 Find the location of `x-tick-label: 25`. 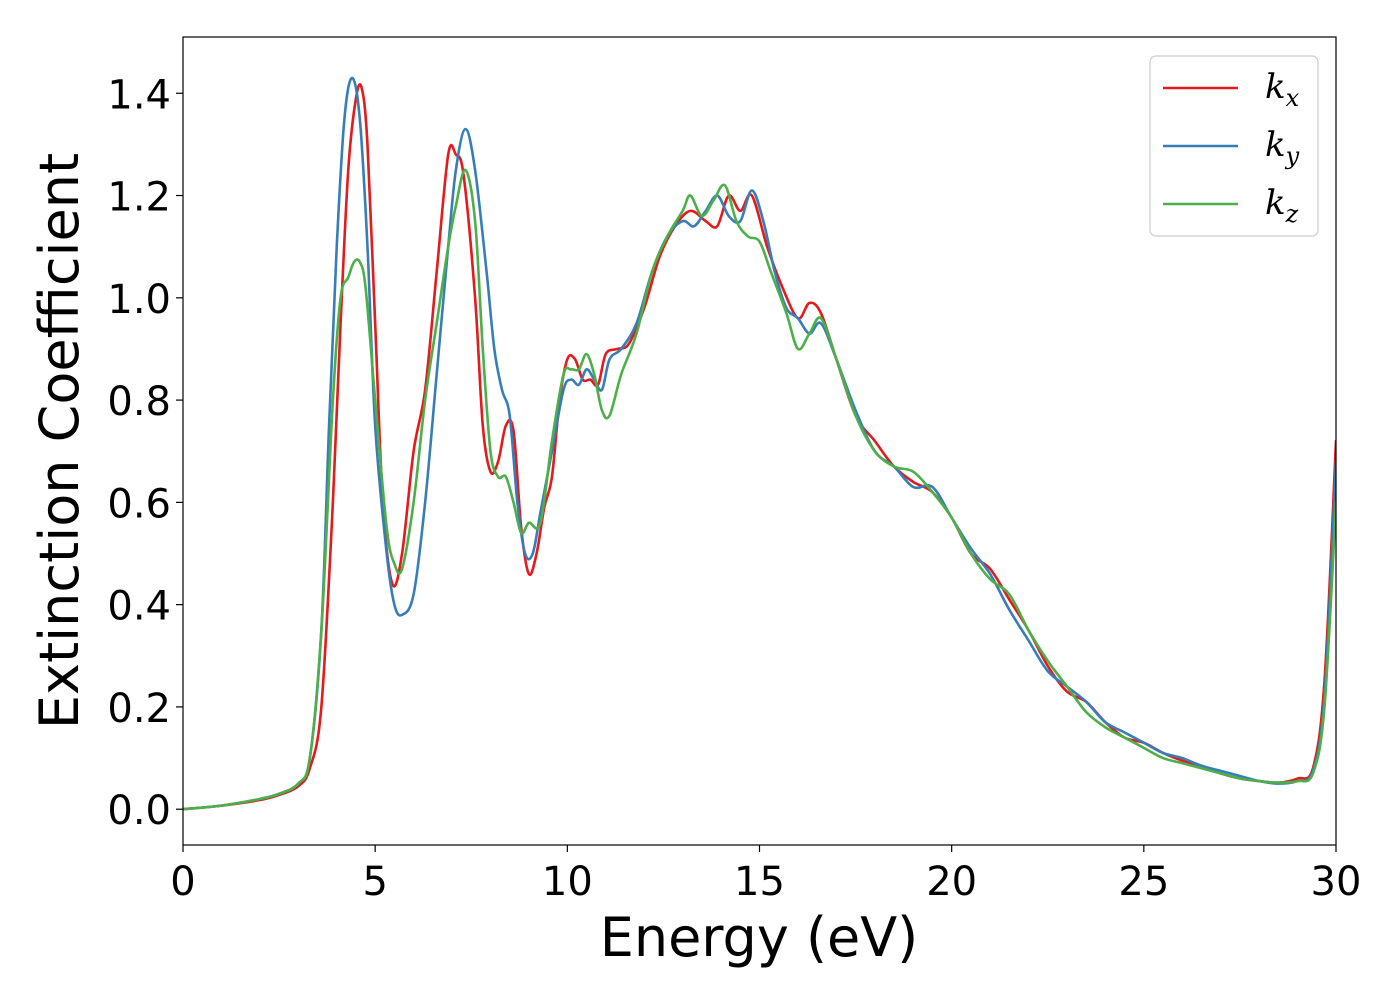

x-tick-label: 25 is located at coordinates (1143, 882).